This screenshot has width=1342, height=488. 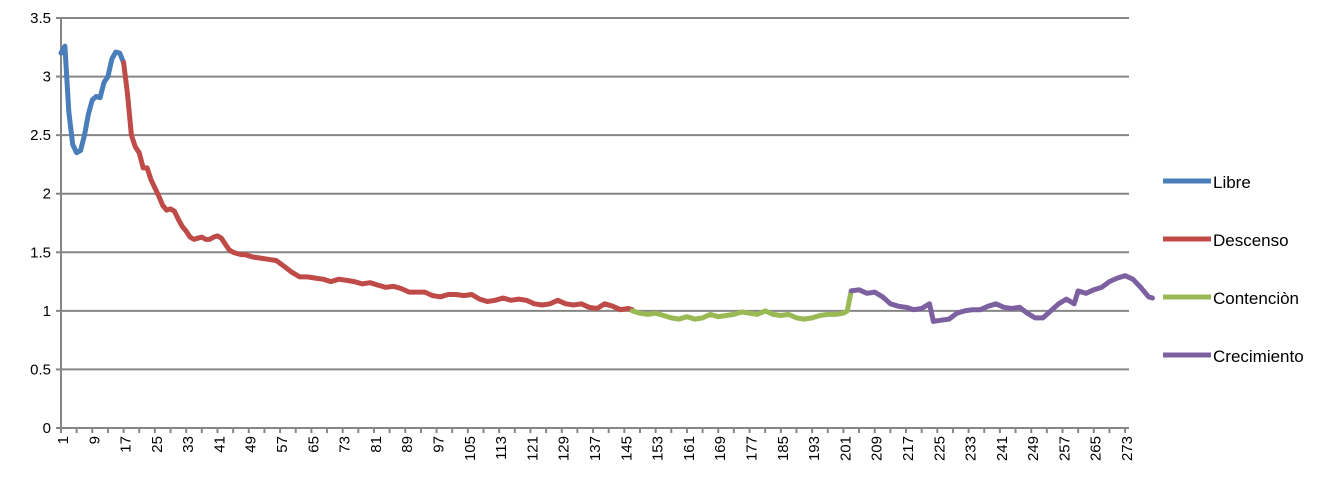 I want to click on legend-label-libre: Libre, so click(x=1232, y=182).